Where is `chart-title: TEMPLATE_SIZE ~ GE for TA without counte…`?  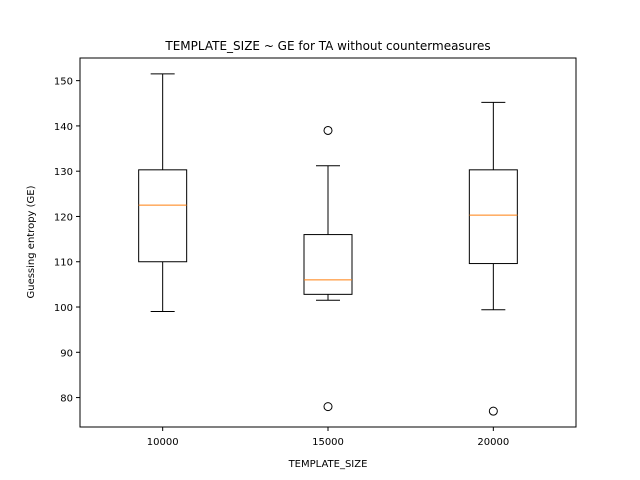 chart-title: TEMPLATE_SIZE ~ GE for TA without counte… is located at coordinates (327, 46).